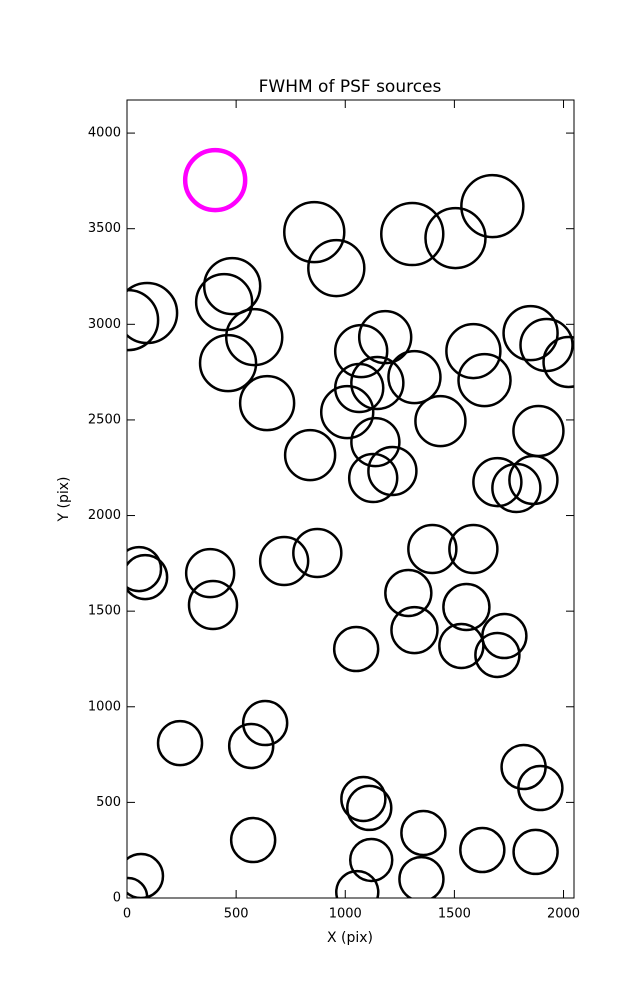 This screenshot has height=1004, width=637. What do you see at coordinates (104, 515) in the screenshot?
I see `y-tick-label: 2000` at bounding box center [104, 515].